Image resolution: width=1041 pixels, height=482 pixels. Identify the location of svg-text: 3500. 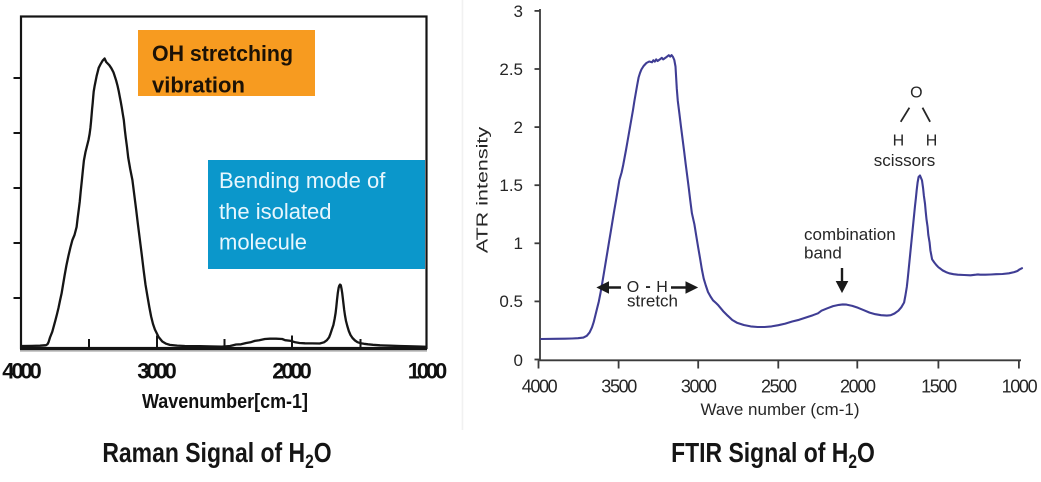
(619, 387).